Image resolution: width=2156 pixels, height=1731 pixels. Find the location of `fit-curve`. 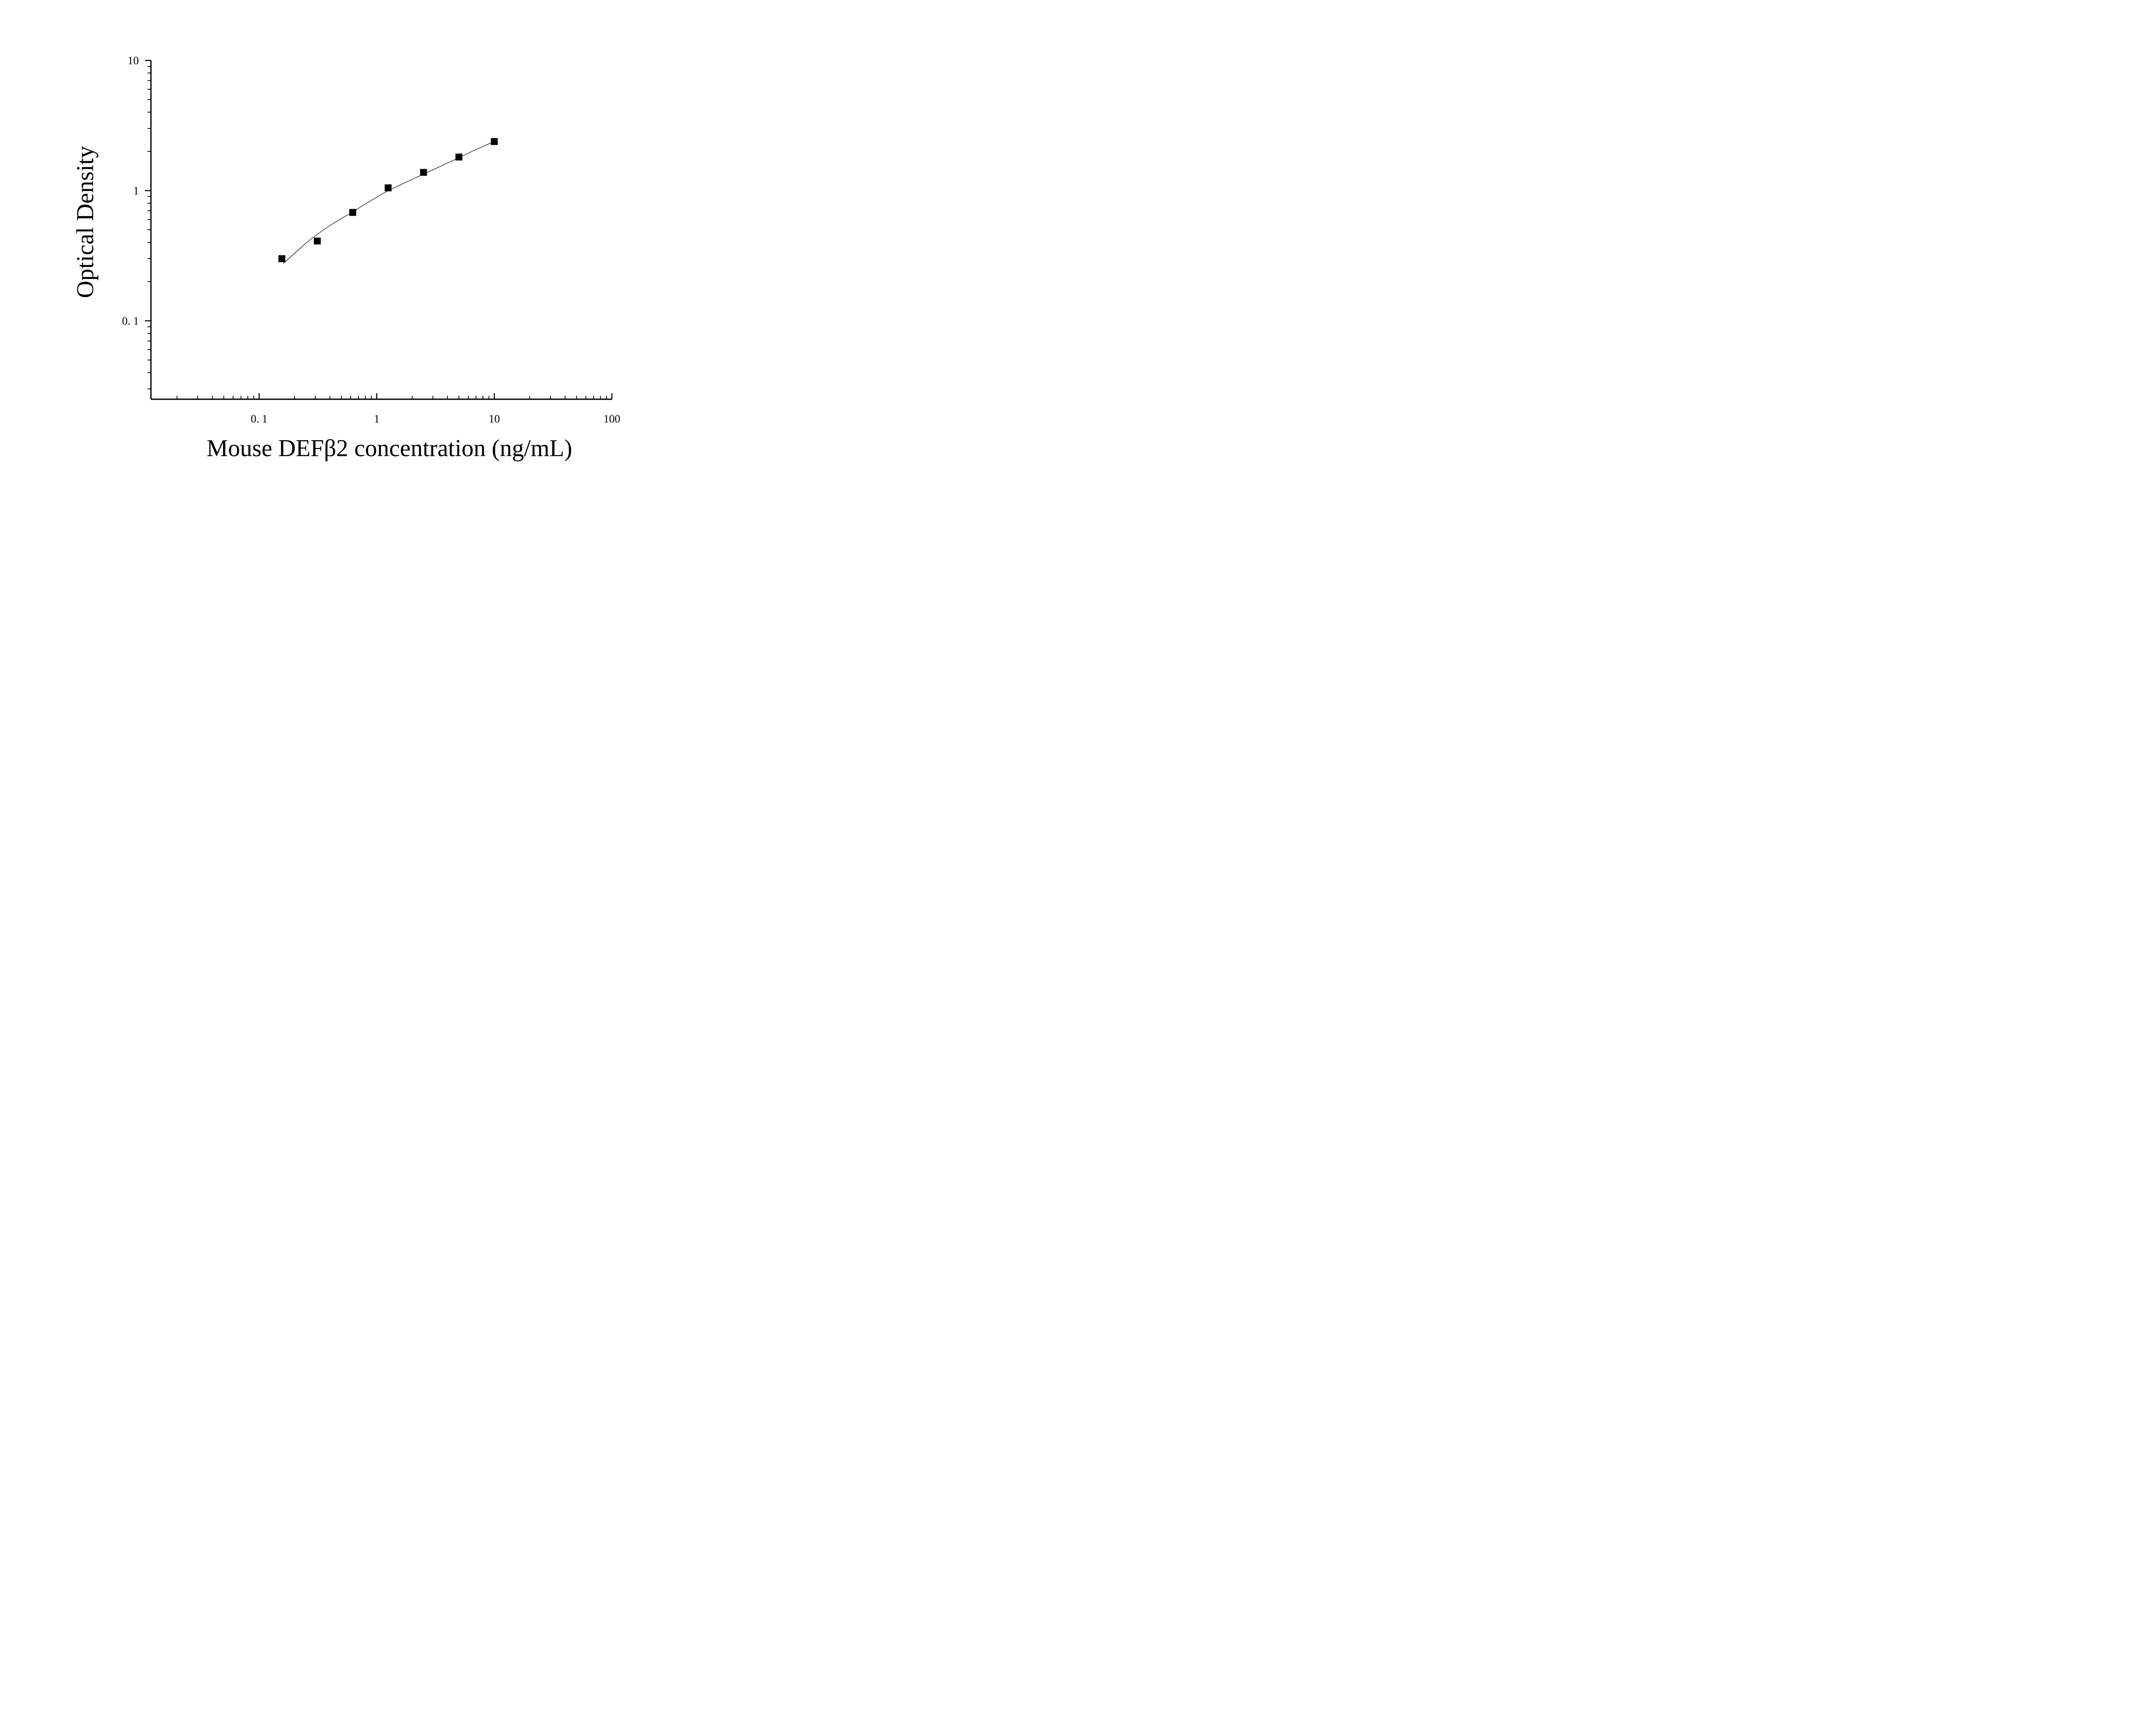

fit-curve is located at coordinates (389, 202).